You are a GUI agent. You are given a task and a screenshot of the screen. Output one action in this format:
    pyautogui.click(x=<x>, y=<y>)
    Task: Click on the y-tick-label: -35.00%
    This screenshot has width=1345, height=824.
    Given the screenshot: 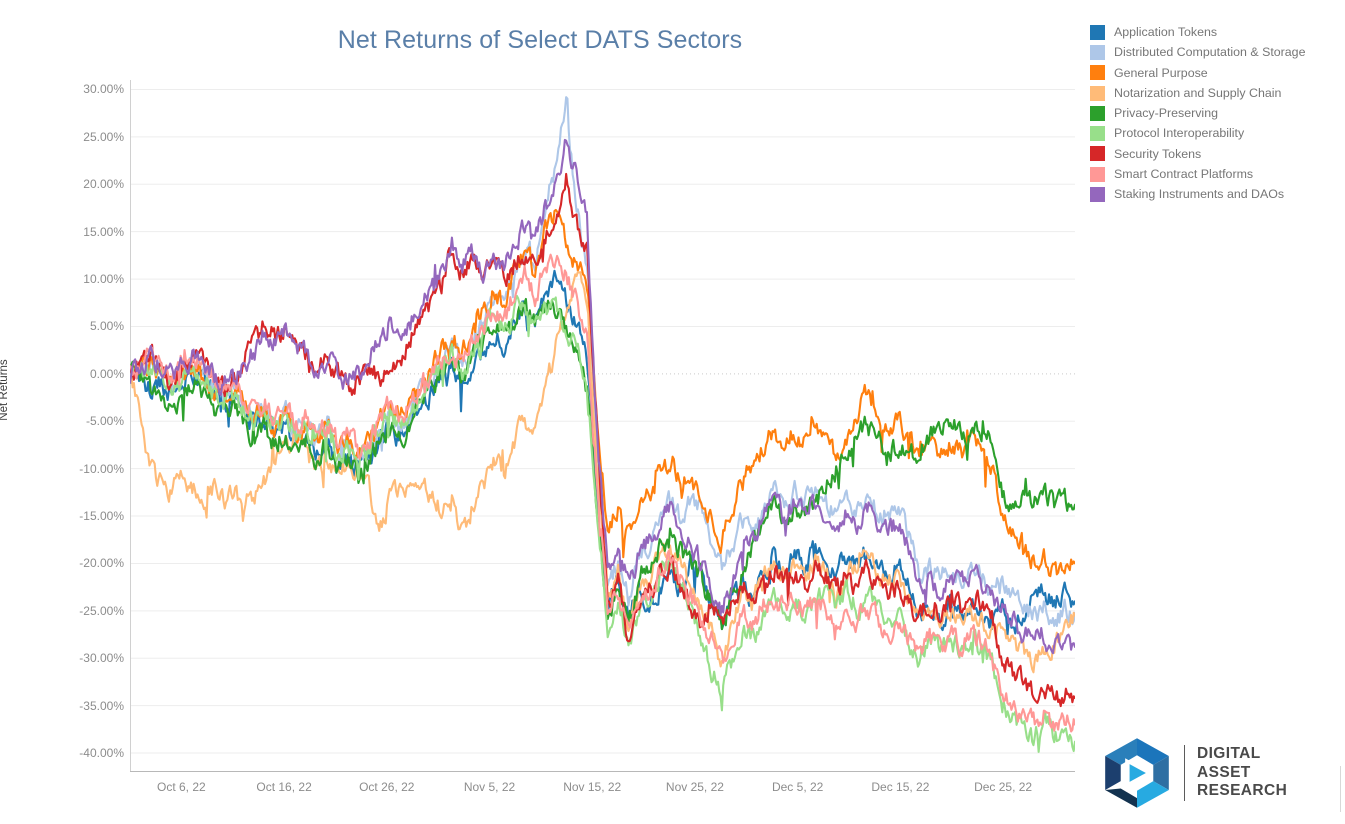 What is the action you would take?
    pyautogui.click(x=101, y=705)
    